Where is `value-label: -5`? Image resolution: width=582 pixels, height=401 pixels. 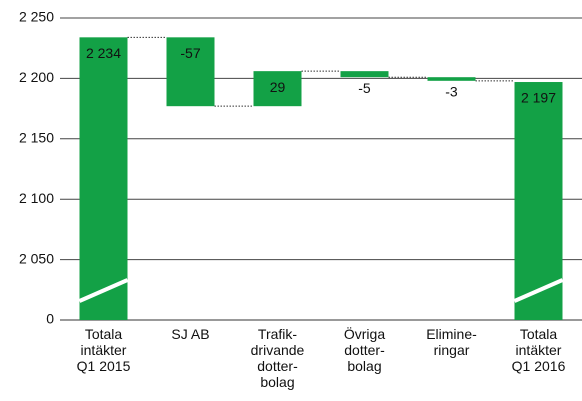
value-label: -5 is located at coordinates (364, 88).